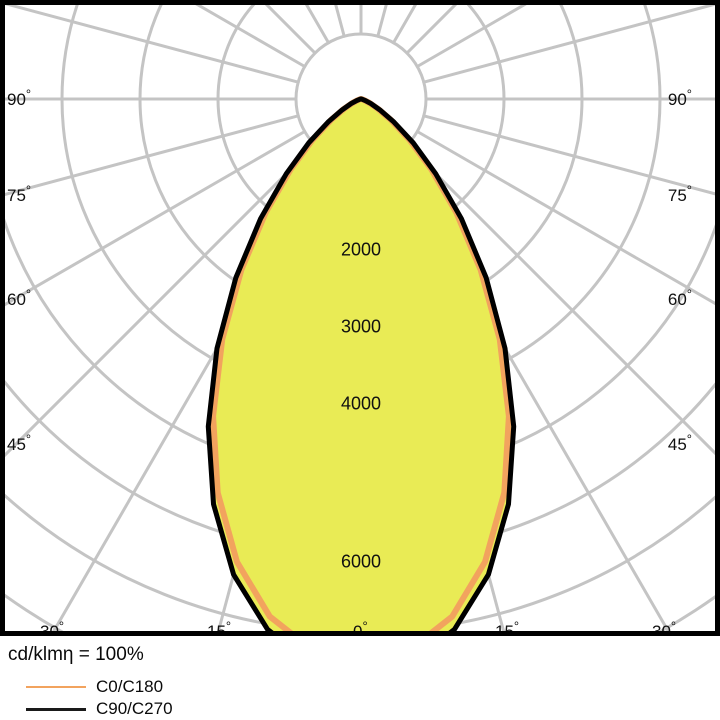  Describe the element at coordinates (219, 627) in the screenshot. I see `angle-label-bottom-1: 15°` at that location.